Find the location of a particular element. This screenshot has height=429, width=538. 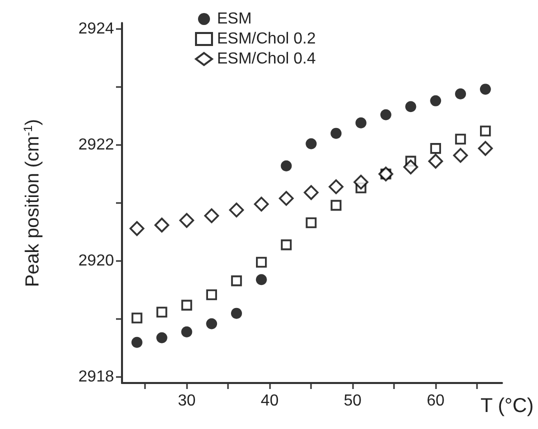

y-axis-title: Peak position (cm-1) is located at coordinates (32, 203).